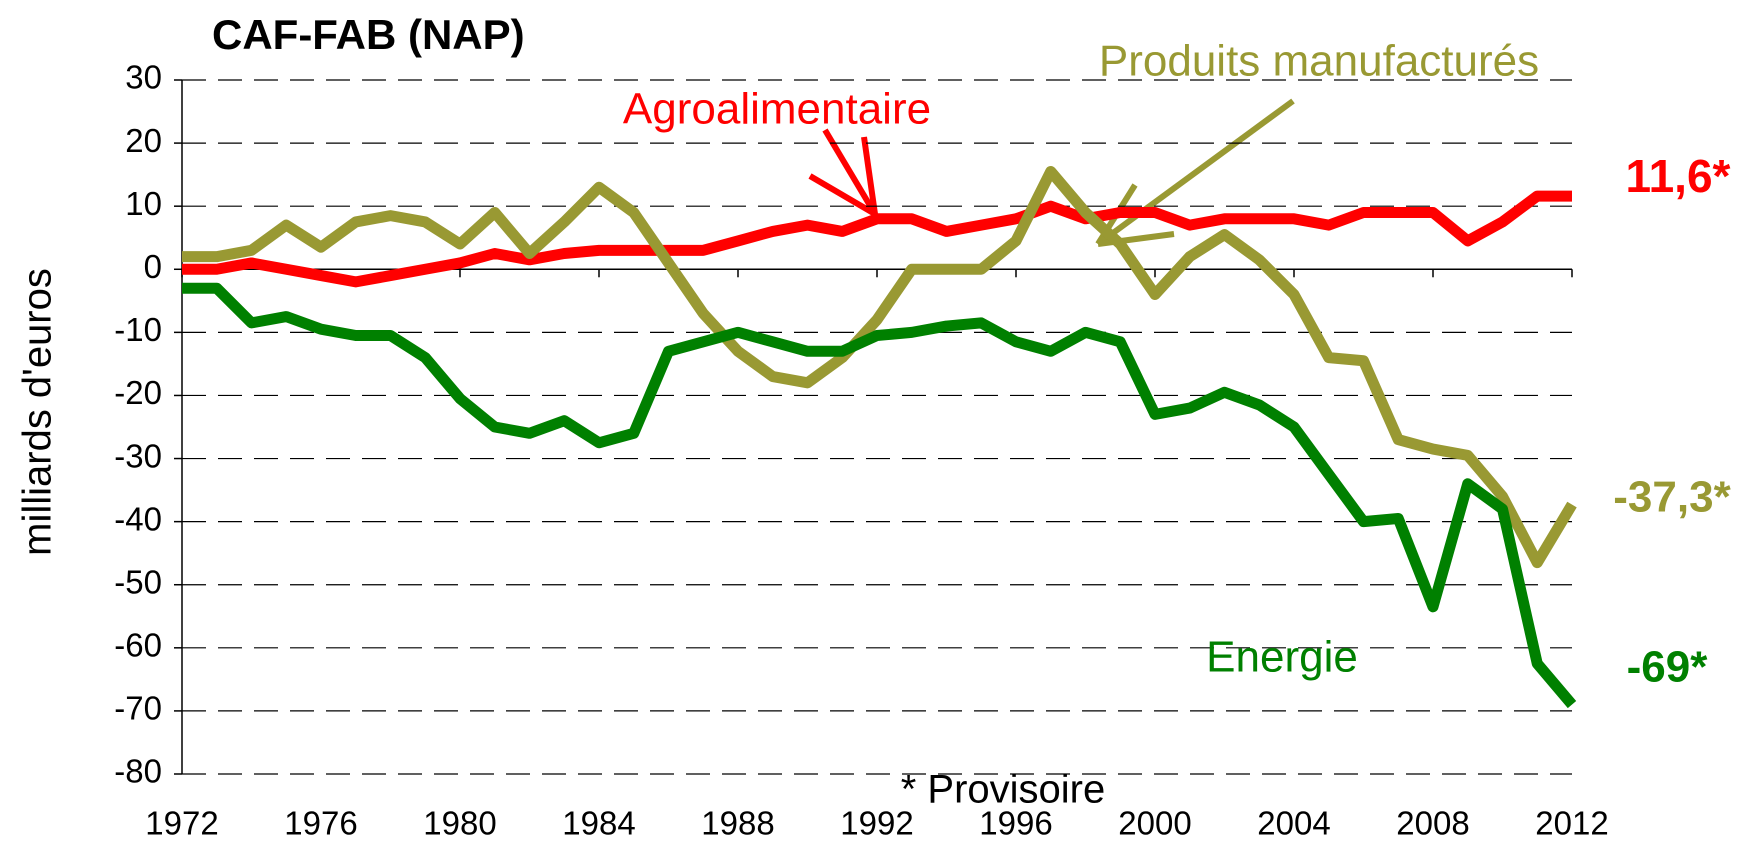 This screenshot has width=1748, height=857. Describe the element at coordinates (1678, 176) in the screenshot. I see `annotation: 11,6*` at that location.